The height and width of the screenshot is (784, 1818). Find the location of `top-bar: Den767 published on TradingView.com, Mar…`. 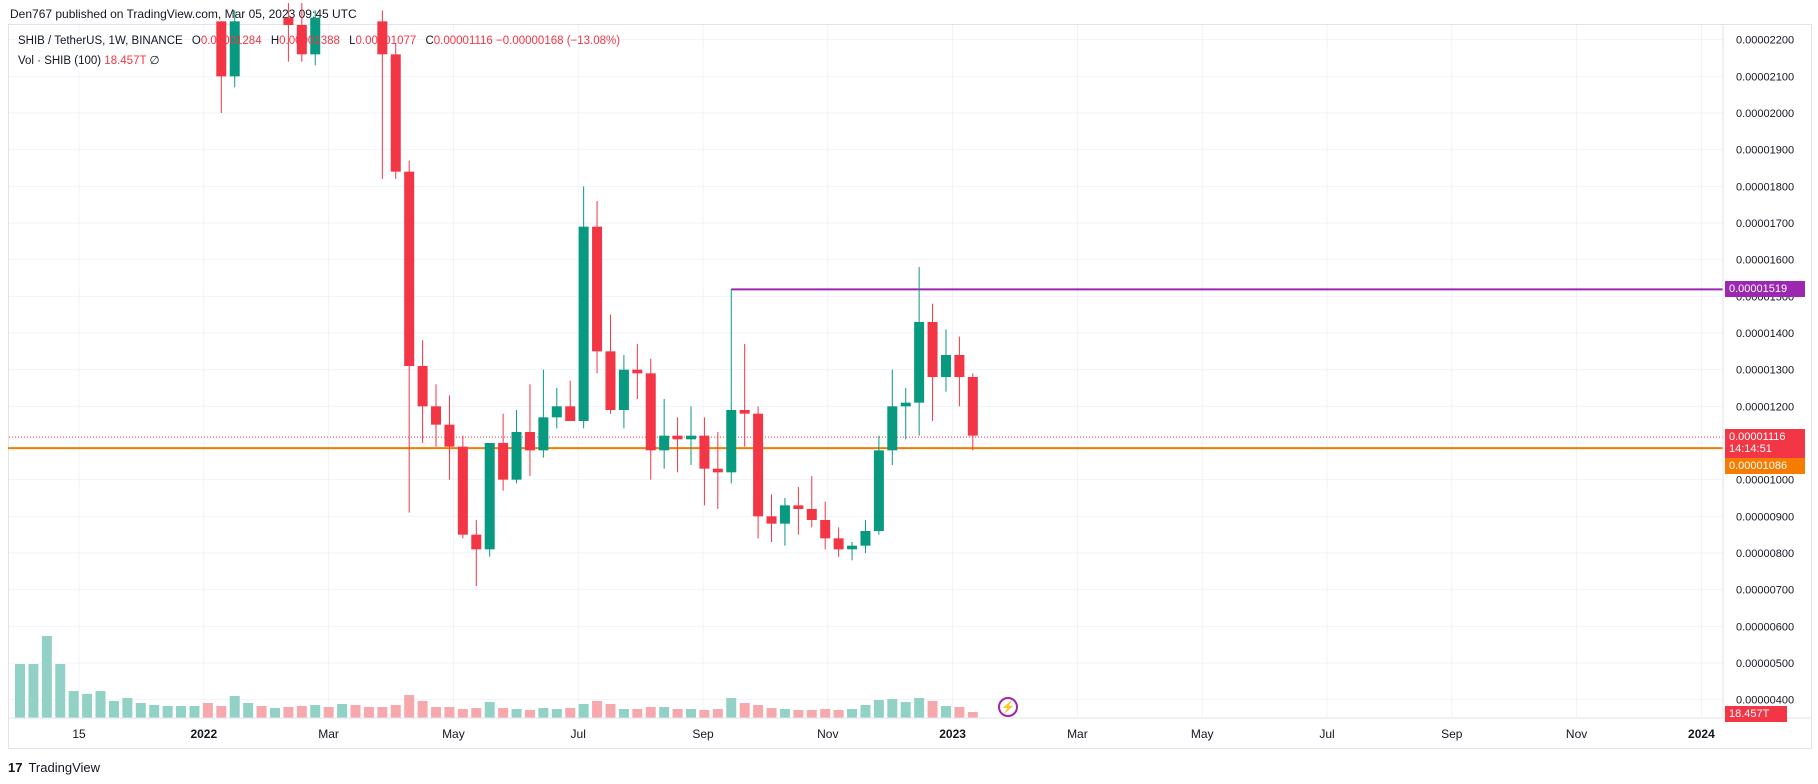

top-bar: Den767 published on TradingView.com, Mar… is located at coordinates (909, 12).